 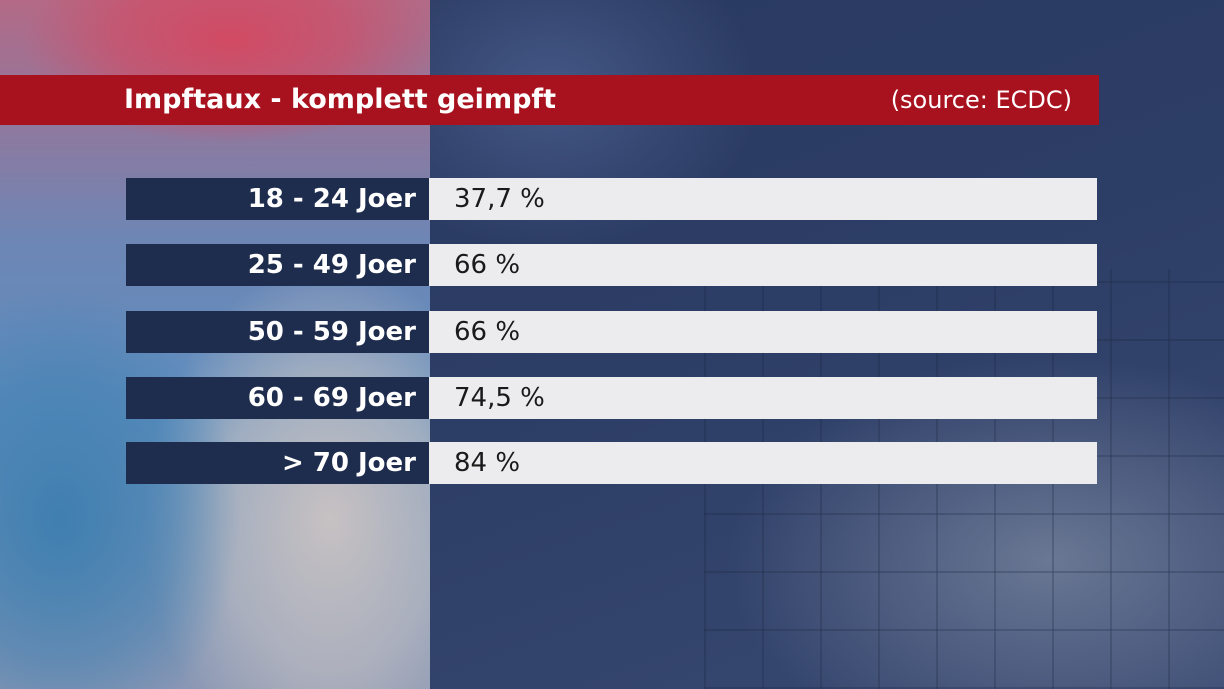 What do you see at coordinates (763, 463) in the screenshot?
I see `rate-value: 84 %` at bounding box center [763, 463].